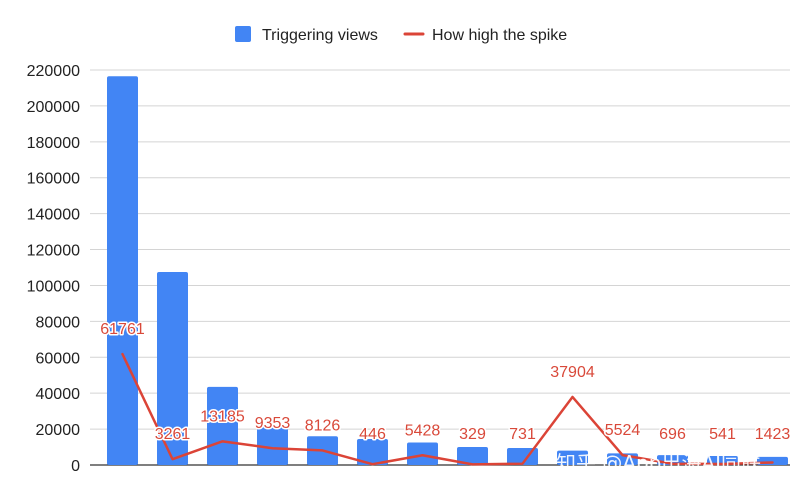 This screenshot has width=808, height=500. I want to click on how-high-the-spike-data-label: 1423, so click(773, 434).